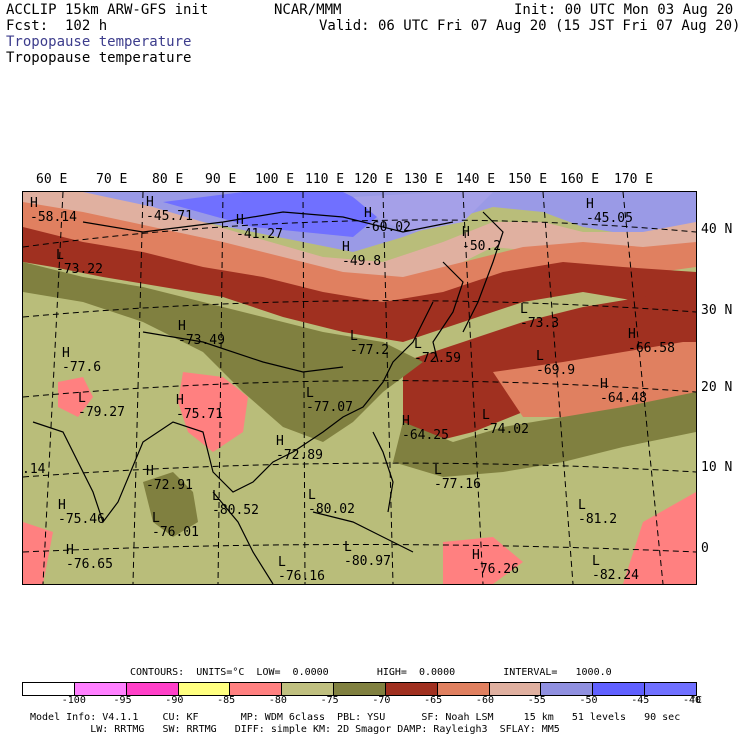 This screenshot has width=740, height=740. Describe the element at coordinates (329, 401) in the screenshot. I see `pressure-center: L -77.07` at that location.